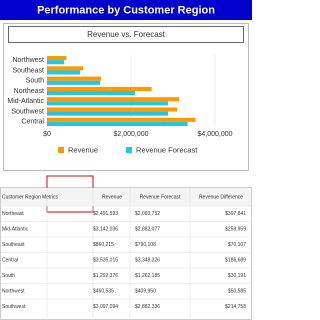 The width and height of the screenshot is (320, 320). What do you see at coordinates (103, 291) in the screenshot?
I see `table-cell: $460,535` at bounding box center [103, 291].